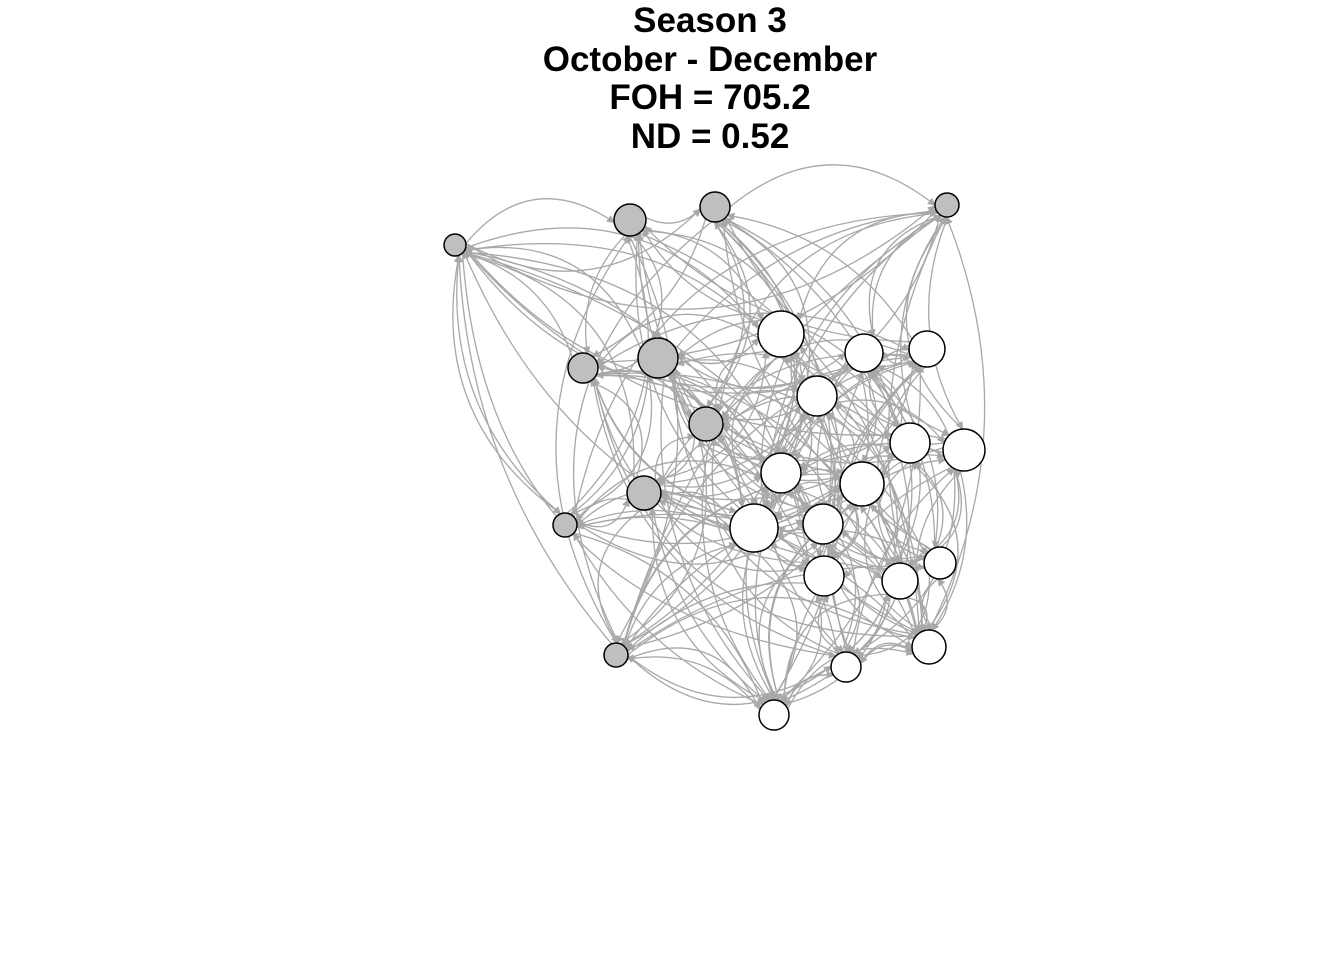  I want to click on edge-g9-g4, so click(756, 363).